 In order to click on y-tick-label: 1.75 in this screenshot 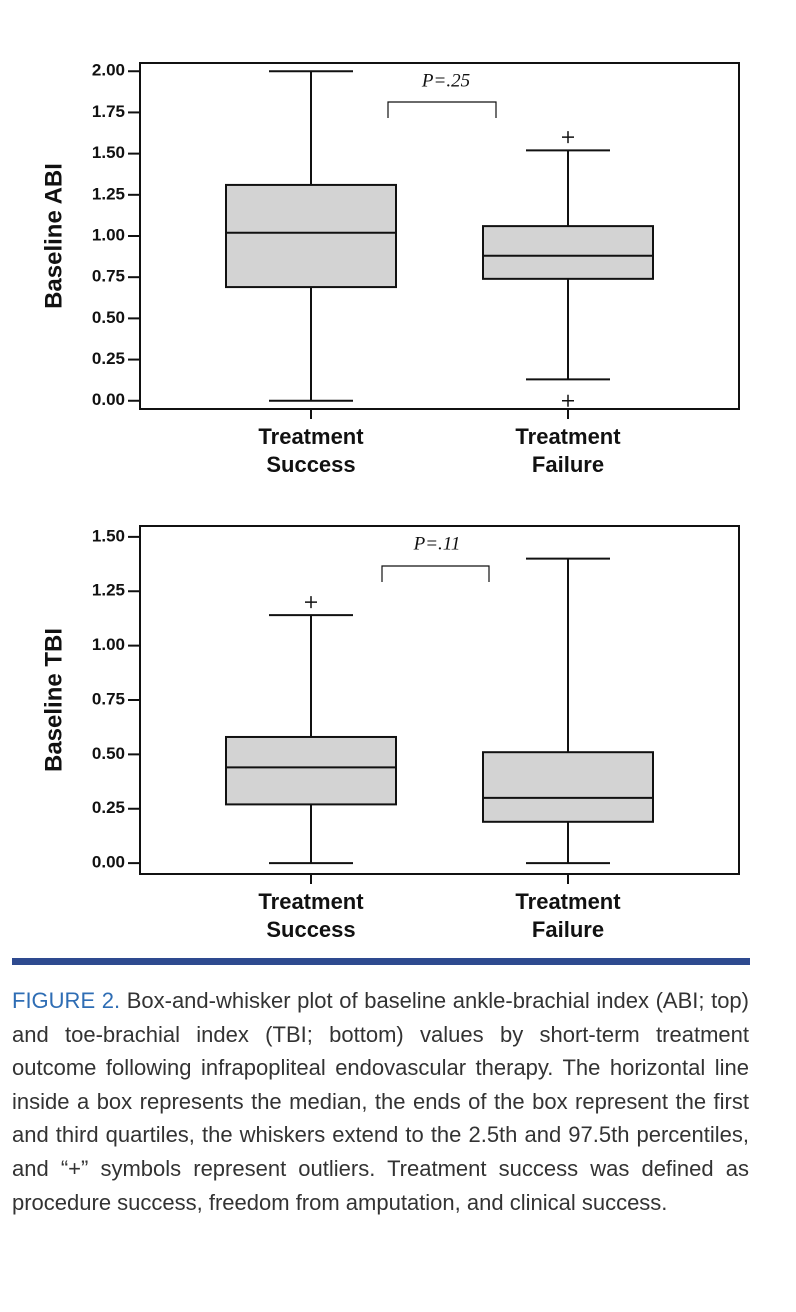, I will do `click(108, 111)`.